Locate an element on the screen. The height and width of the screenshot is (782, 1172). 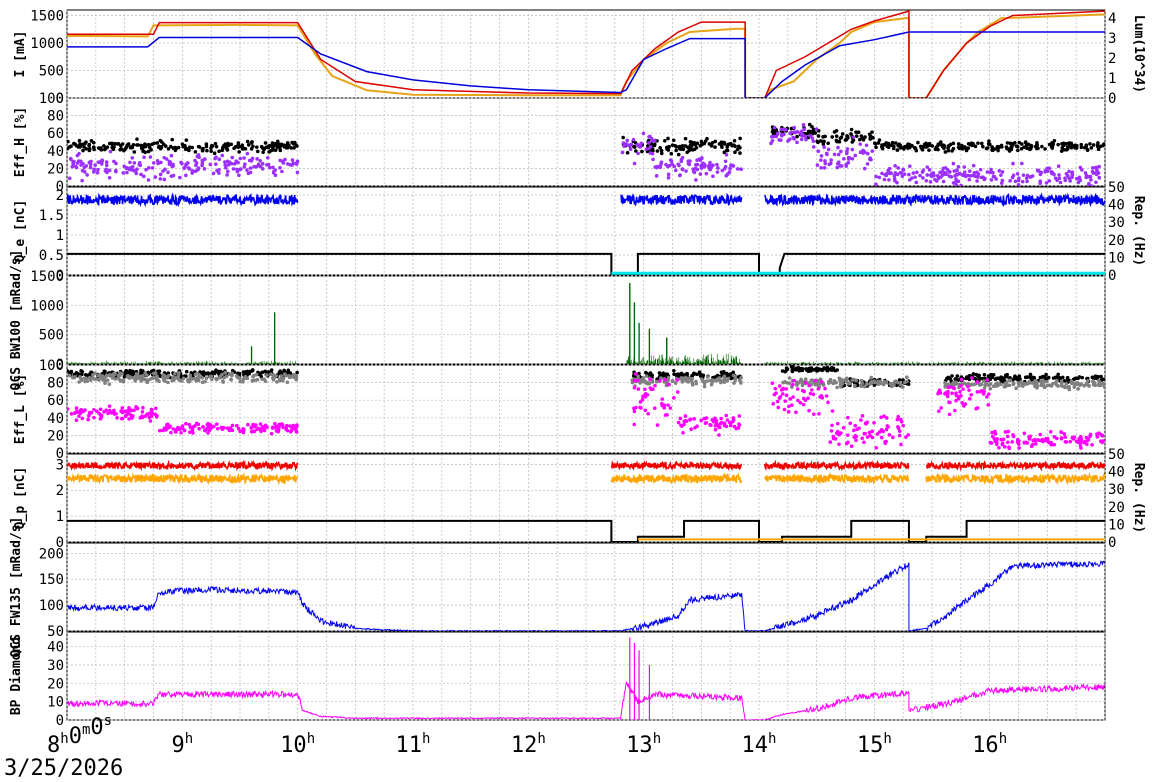
y-tick-label: 0 is located at coordinates (60, 99).